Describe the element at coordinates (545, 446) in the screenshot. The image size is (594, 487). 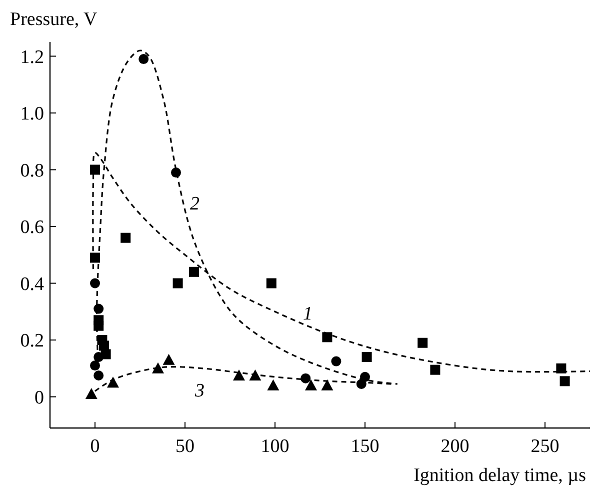
I see `x-tick-label: 250` at that location.